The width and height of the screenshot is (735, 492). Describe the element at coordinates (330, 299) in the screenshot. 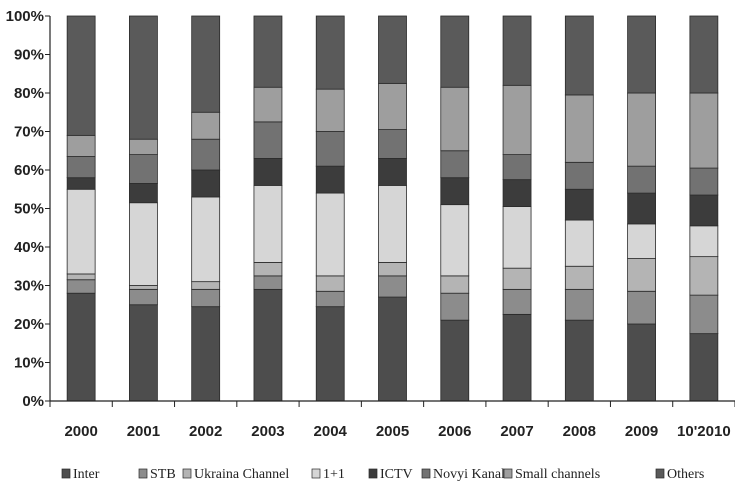

I see `bar-segment-stb-2004` at that location.